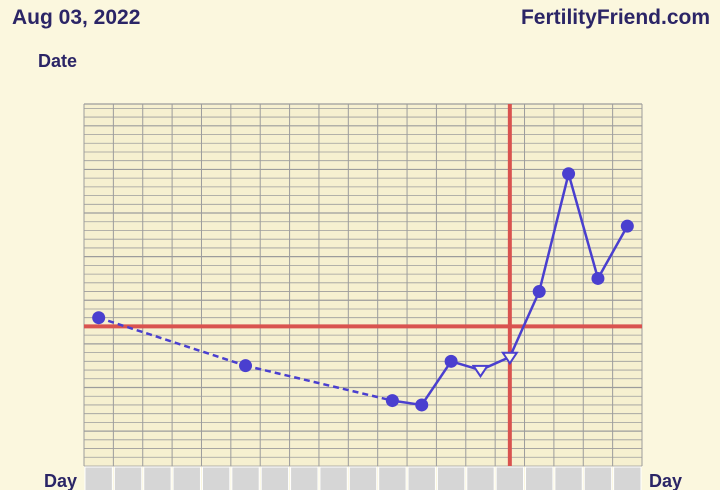 The height and width of the screenshot is (490, 720). What do you see at coordinates (57, 61) in the screenshot?
I see `date-row-label: Date` at bounding box center [57, 61].